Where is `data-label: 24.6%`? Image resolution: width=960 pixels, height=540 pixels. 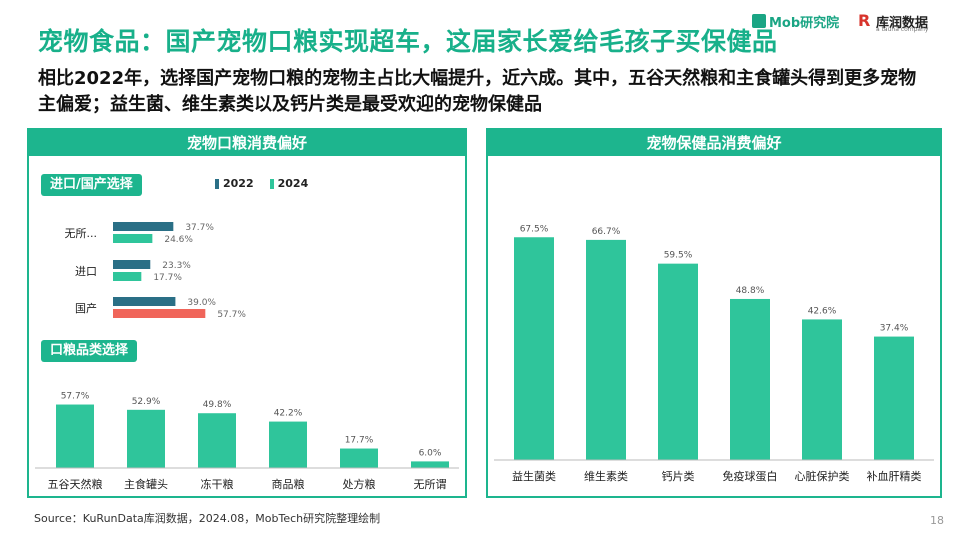
data-label: 24.6% is located at coordinates (178, 240).